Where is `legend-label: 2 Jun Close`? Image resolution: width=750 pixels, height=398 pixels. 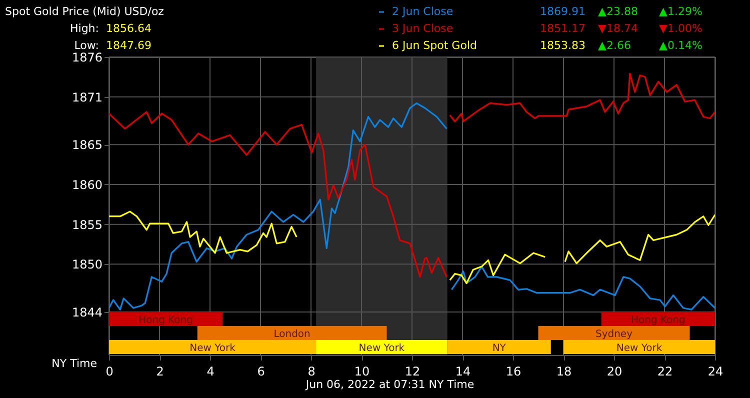
legend-label: 2 Jun Close is located at coordinates (423, 11).